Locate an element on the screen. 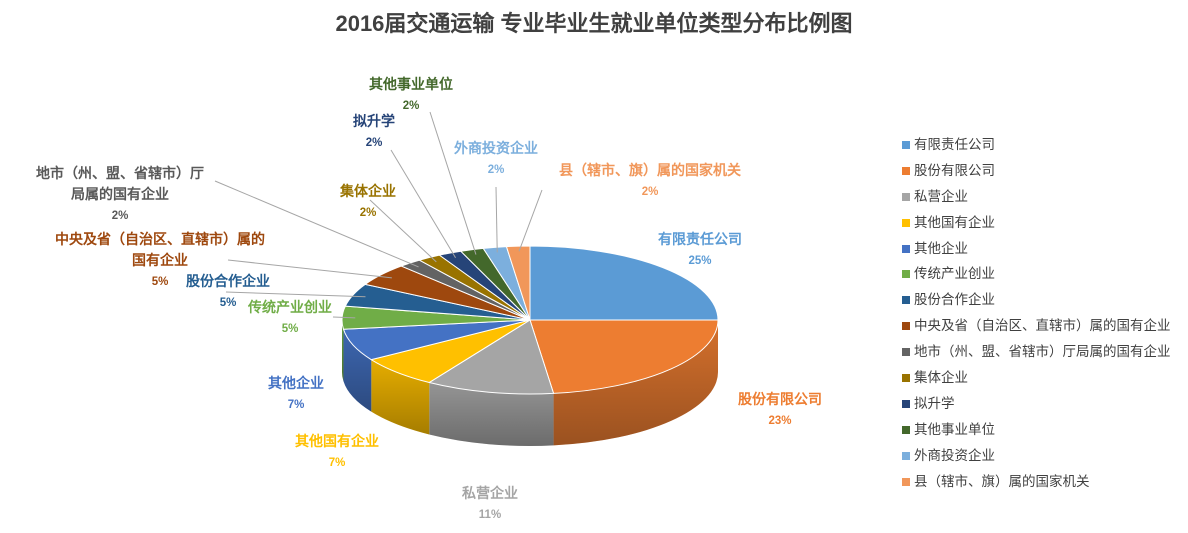 The height and width of the screenshot is (533, 1188). data-label-私营企业: 私营企业 is located at coordinates (490, 493).